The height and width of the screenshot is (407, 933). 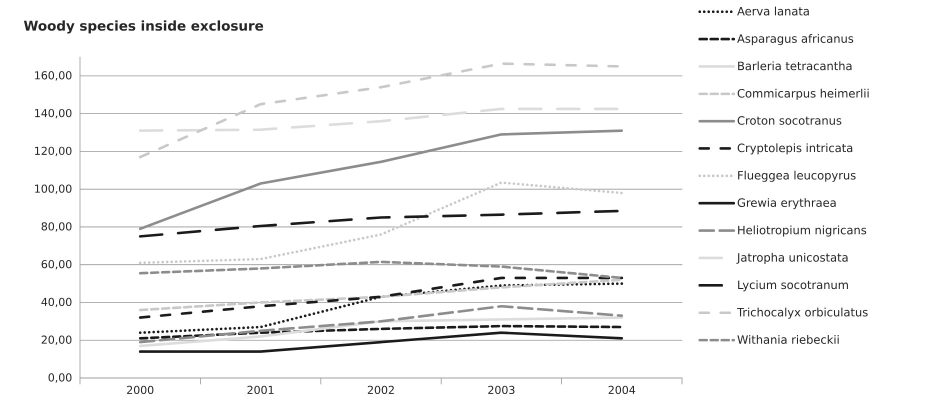 What do you see at coordinates (790, 120) in the screenshot?
I see `legend-label: Croton socotranus` at bounding box center [790, 120].